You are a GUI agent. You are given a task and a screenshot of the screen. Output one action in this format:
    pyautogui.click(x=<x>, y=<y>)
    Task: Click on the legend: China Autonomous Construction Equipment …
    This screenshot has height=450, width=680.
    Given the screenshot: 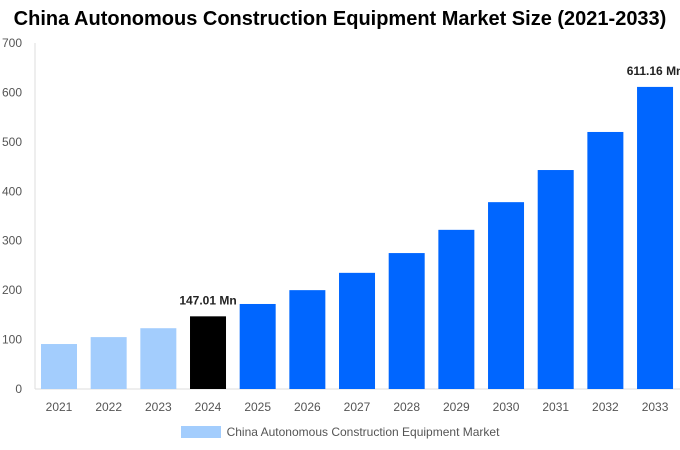 What is the action you would take?
    pyautogui.click(x=340, y=432)
    